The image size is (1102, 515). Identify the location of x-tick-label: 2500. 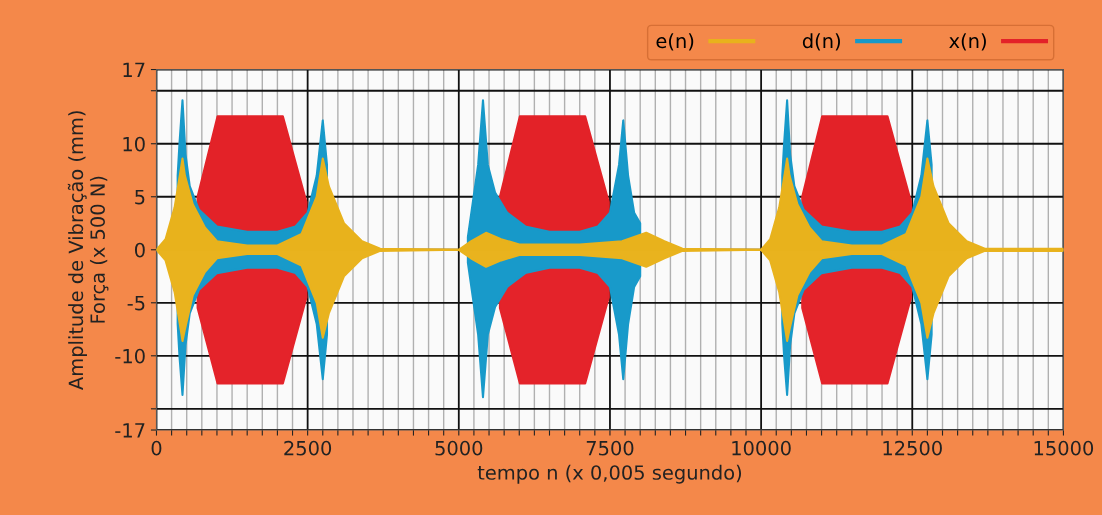
(308, 448).